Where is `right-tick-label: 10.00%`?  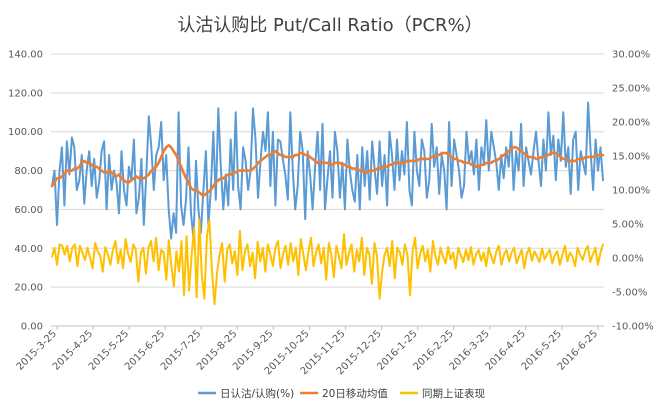
right-tick-label: 10.00% is located at coordinates (631, 191).